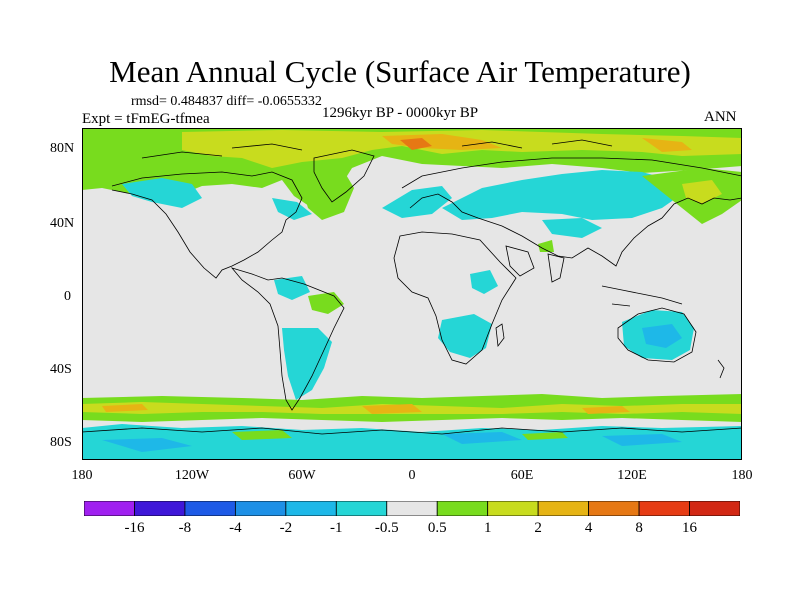 This screenshot has height=600, width=800. Describe the element at coordinates (134, 528) in the screenshot. I see `colorbar-label-0: -16` at that location.